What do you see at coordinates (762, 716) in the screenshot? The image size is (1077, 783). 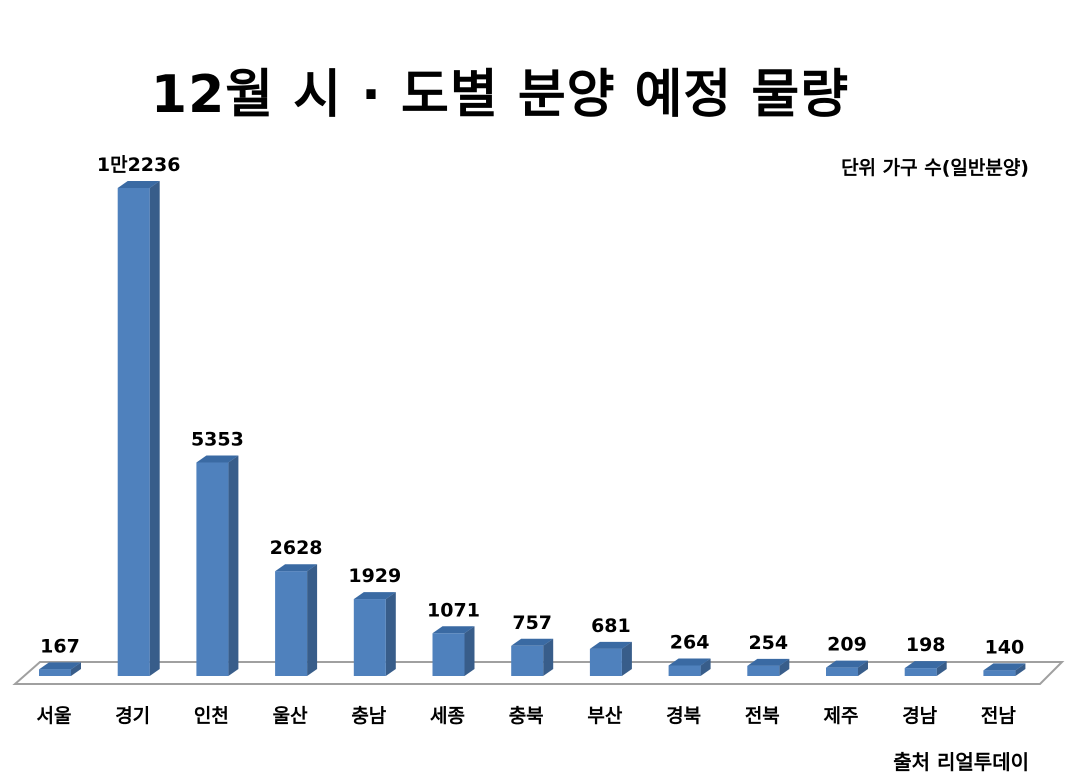 I see `category-label: 전북` at bounding box center [762, 716].